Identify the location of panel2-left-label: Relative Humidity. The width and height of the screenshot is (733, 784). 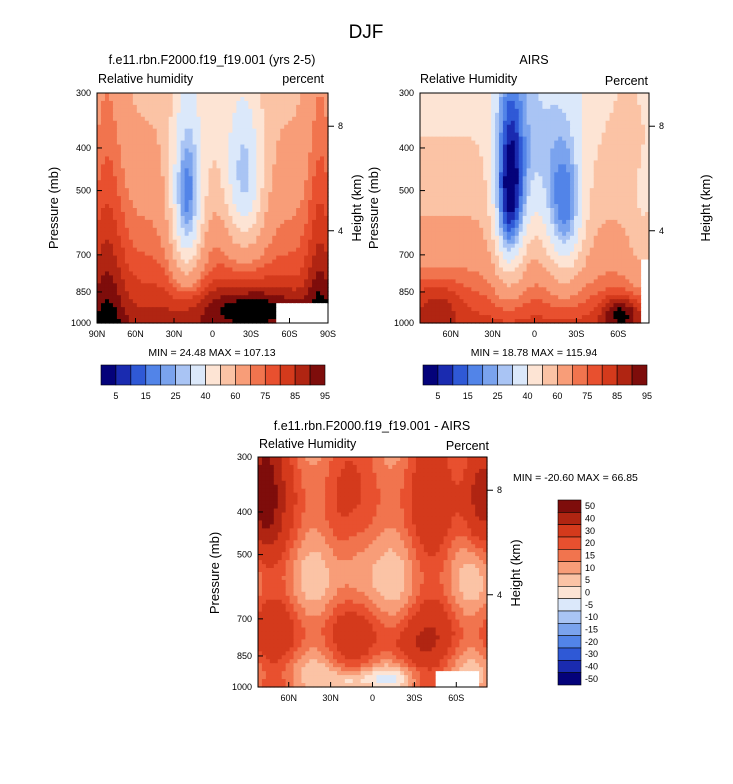
(469, 79).